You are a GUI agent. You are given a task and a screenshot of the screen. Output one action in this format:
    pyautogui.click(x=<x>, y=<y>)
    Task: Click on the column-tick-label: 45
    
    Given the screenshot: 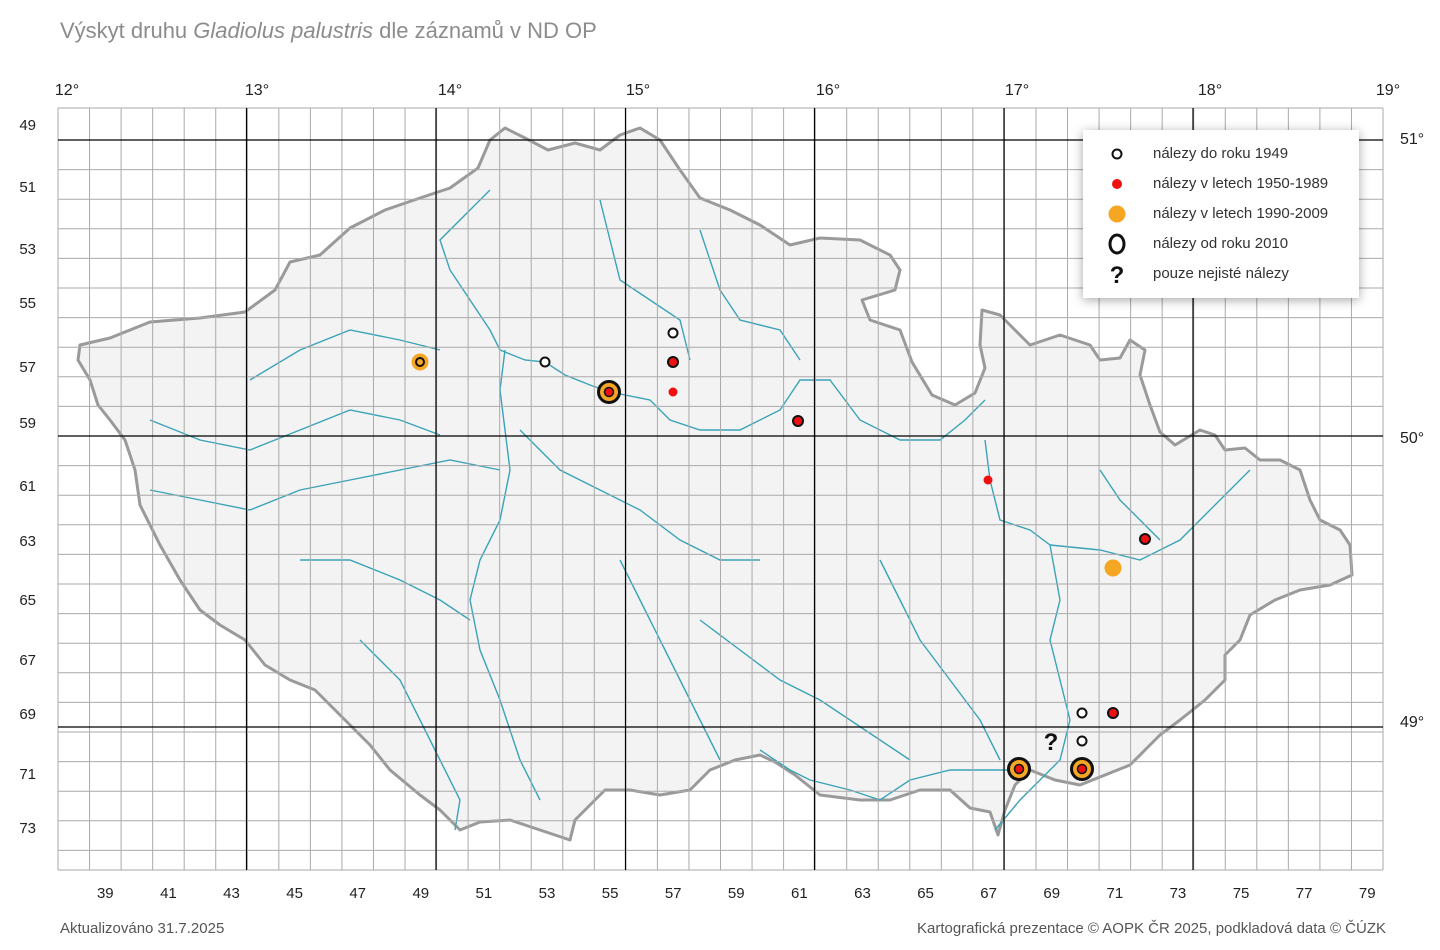 What is the action you would take?
    pyautogui.click(x=294, y=893)
    